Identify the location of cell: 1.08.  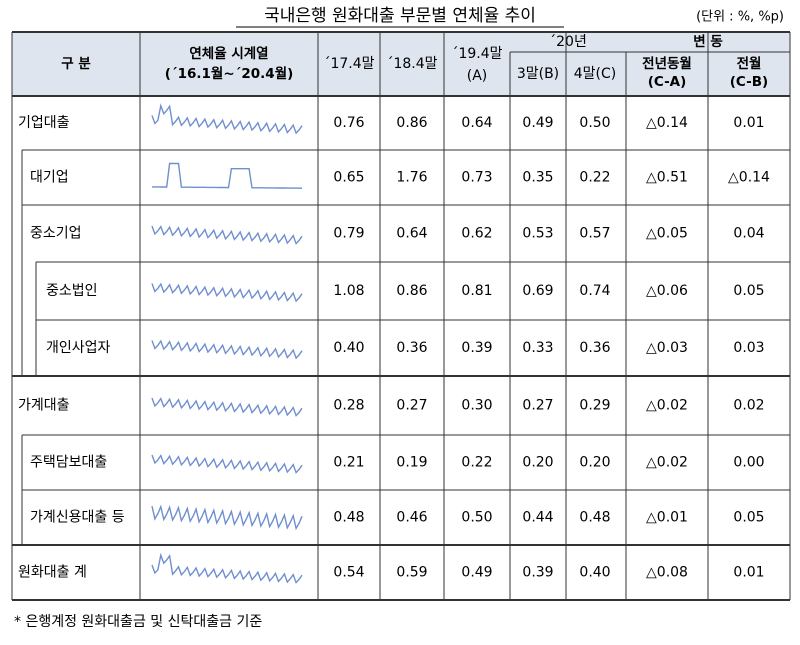
(348, 291).